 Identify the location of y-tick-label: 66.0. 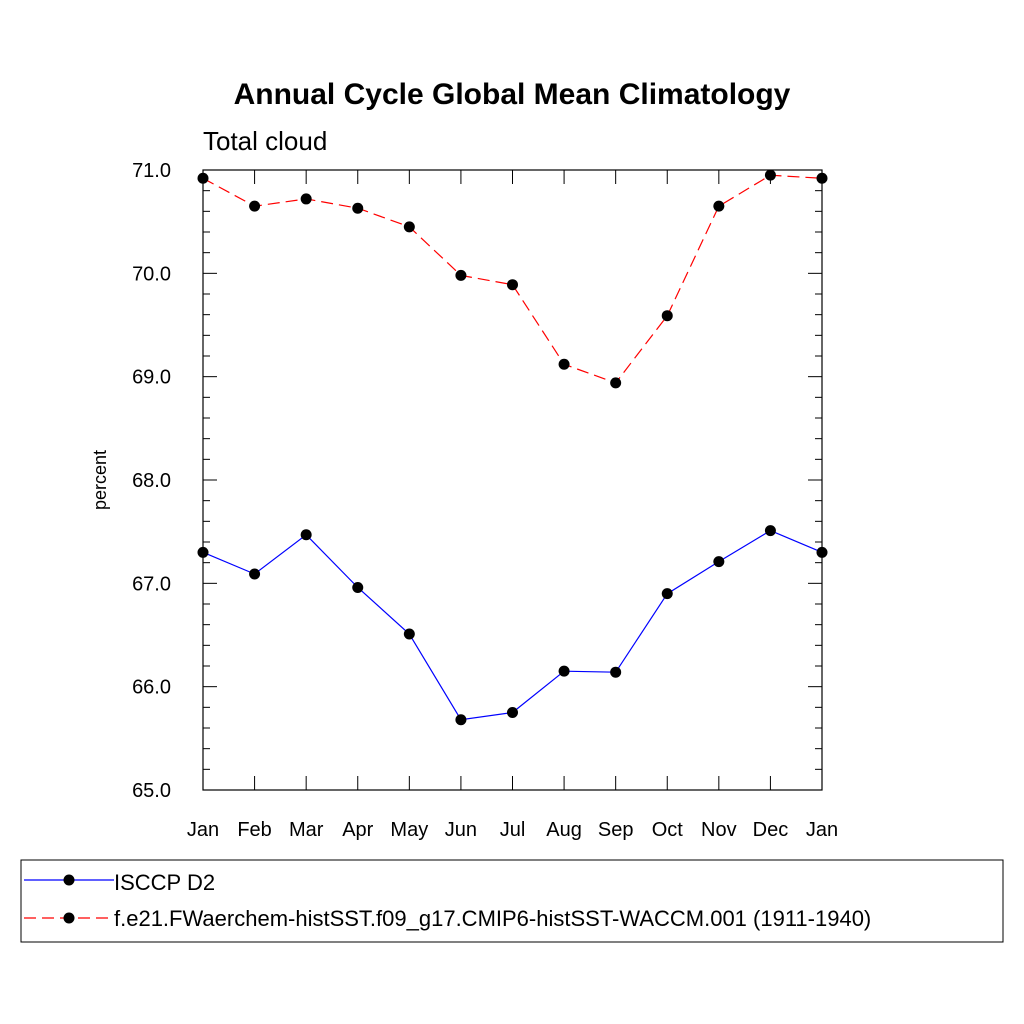
(151, 688).